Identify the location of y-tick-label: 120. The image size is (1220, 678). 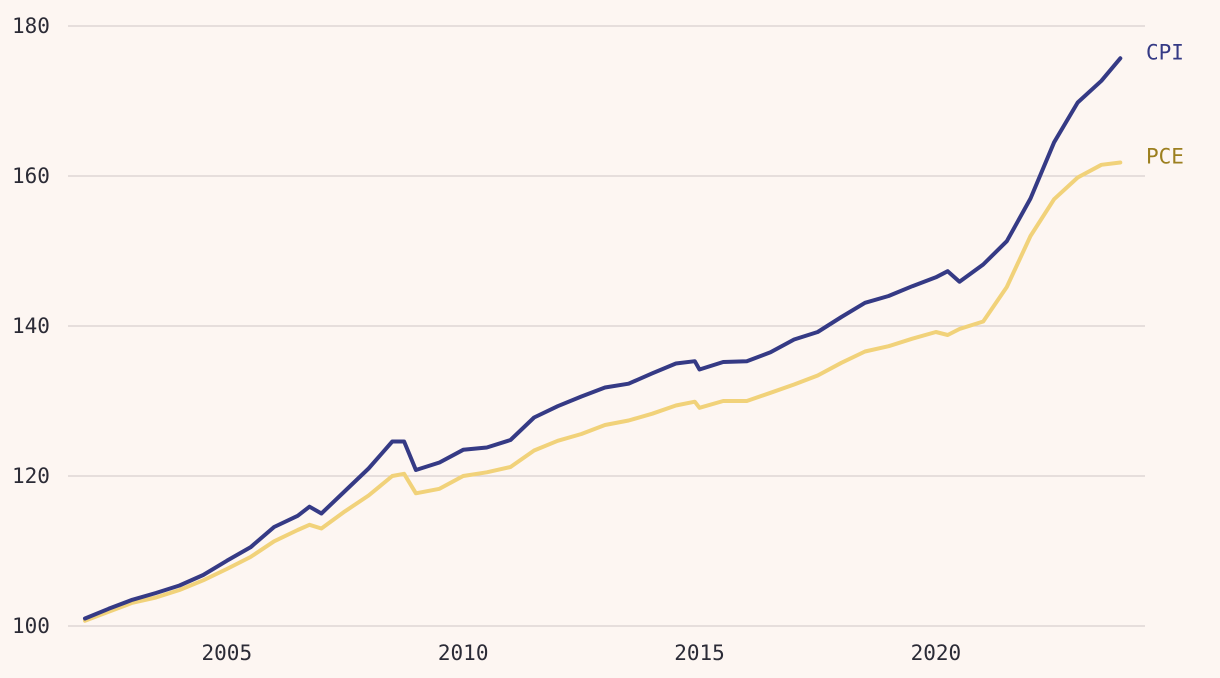
(31, 476).